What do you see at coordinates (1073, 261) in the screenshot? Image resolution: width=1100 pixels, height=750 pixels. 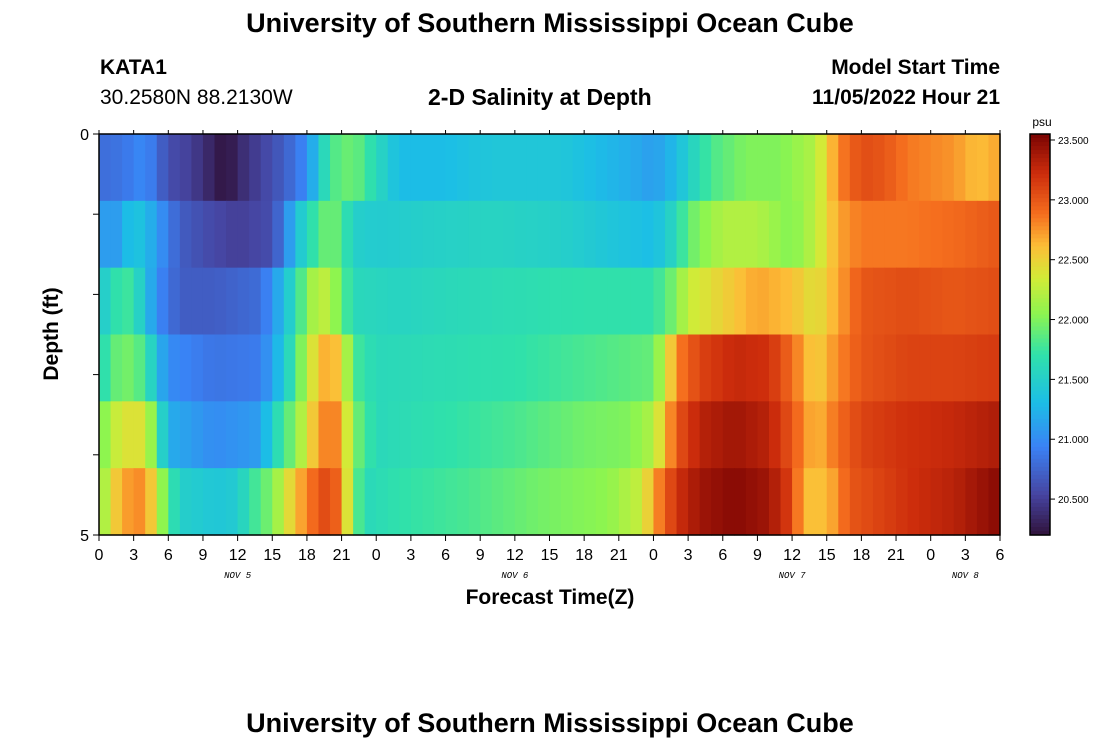 I see `colorbar-tick-label: 22.500` at bounding box center [1073, 261].